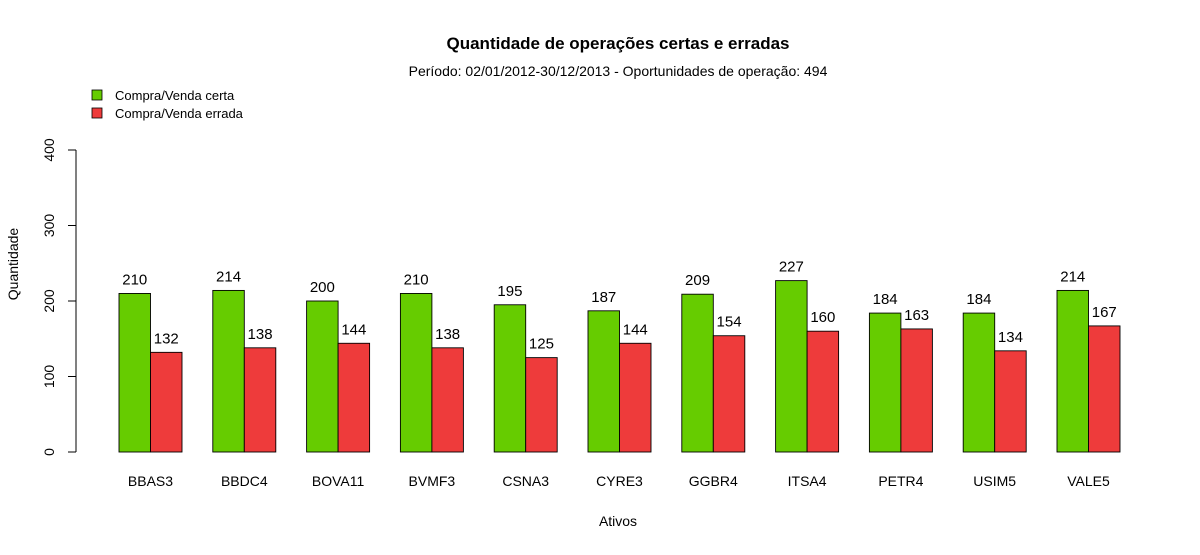  What do you see at coordinates (603, 297) in the screenshot?
I see `data-label-certa: 187` at bounding box center [603, 297].